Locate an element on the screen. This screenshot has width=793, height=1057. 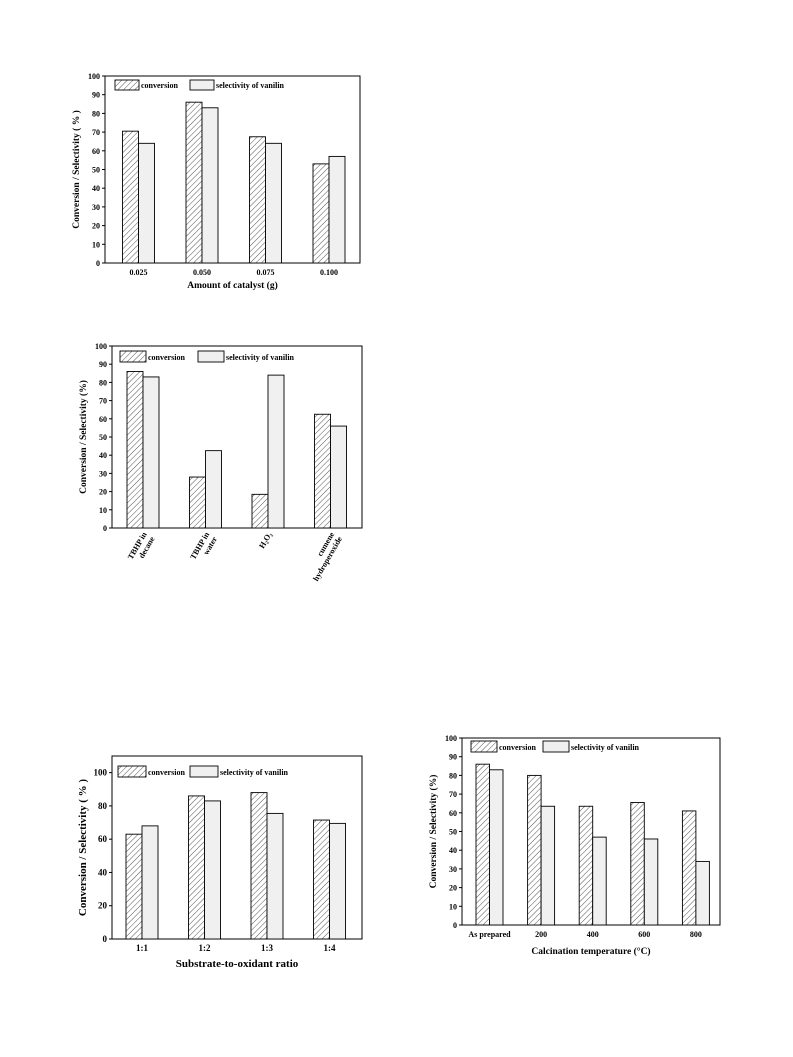
plot-frame is located at coordinates (237, 847).